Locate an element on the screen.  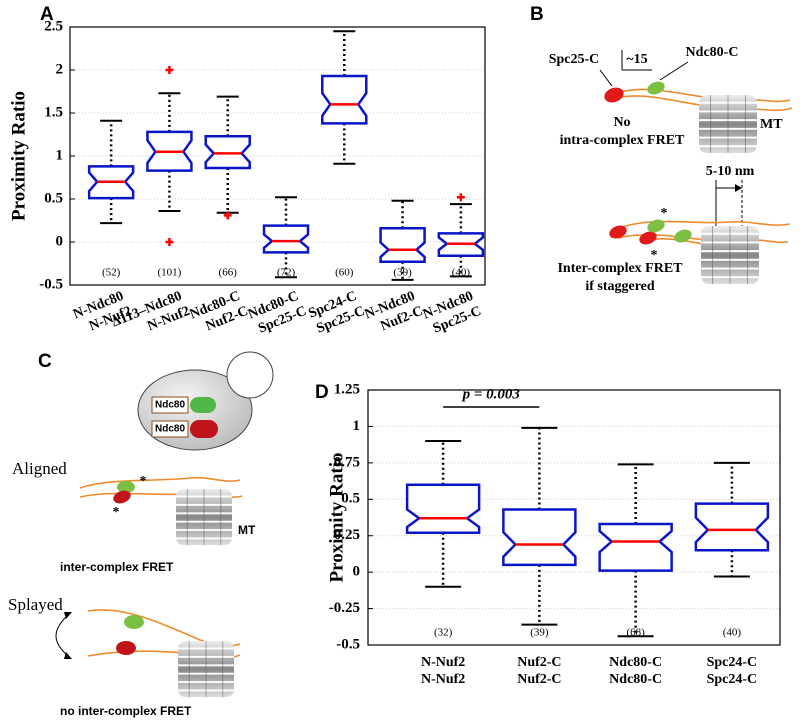
n-label: (60) is located at coordinates (344, 273).